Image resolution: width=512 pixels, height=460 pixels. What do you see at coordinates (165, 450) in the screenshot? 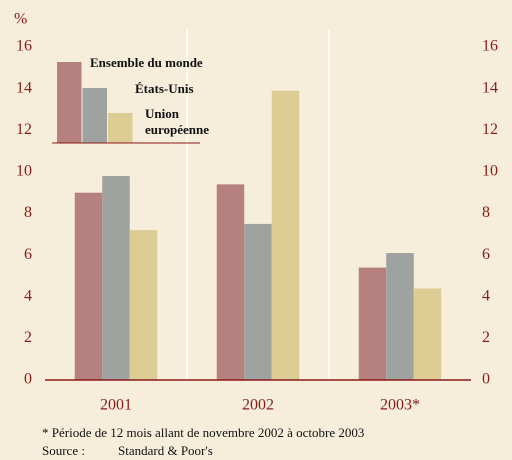
I see `source: Standard & Poor's` at bounding box center [165, 450].